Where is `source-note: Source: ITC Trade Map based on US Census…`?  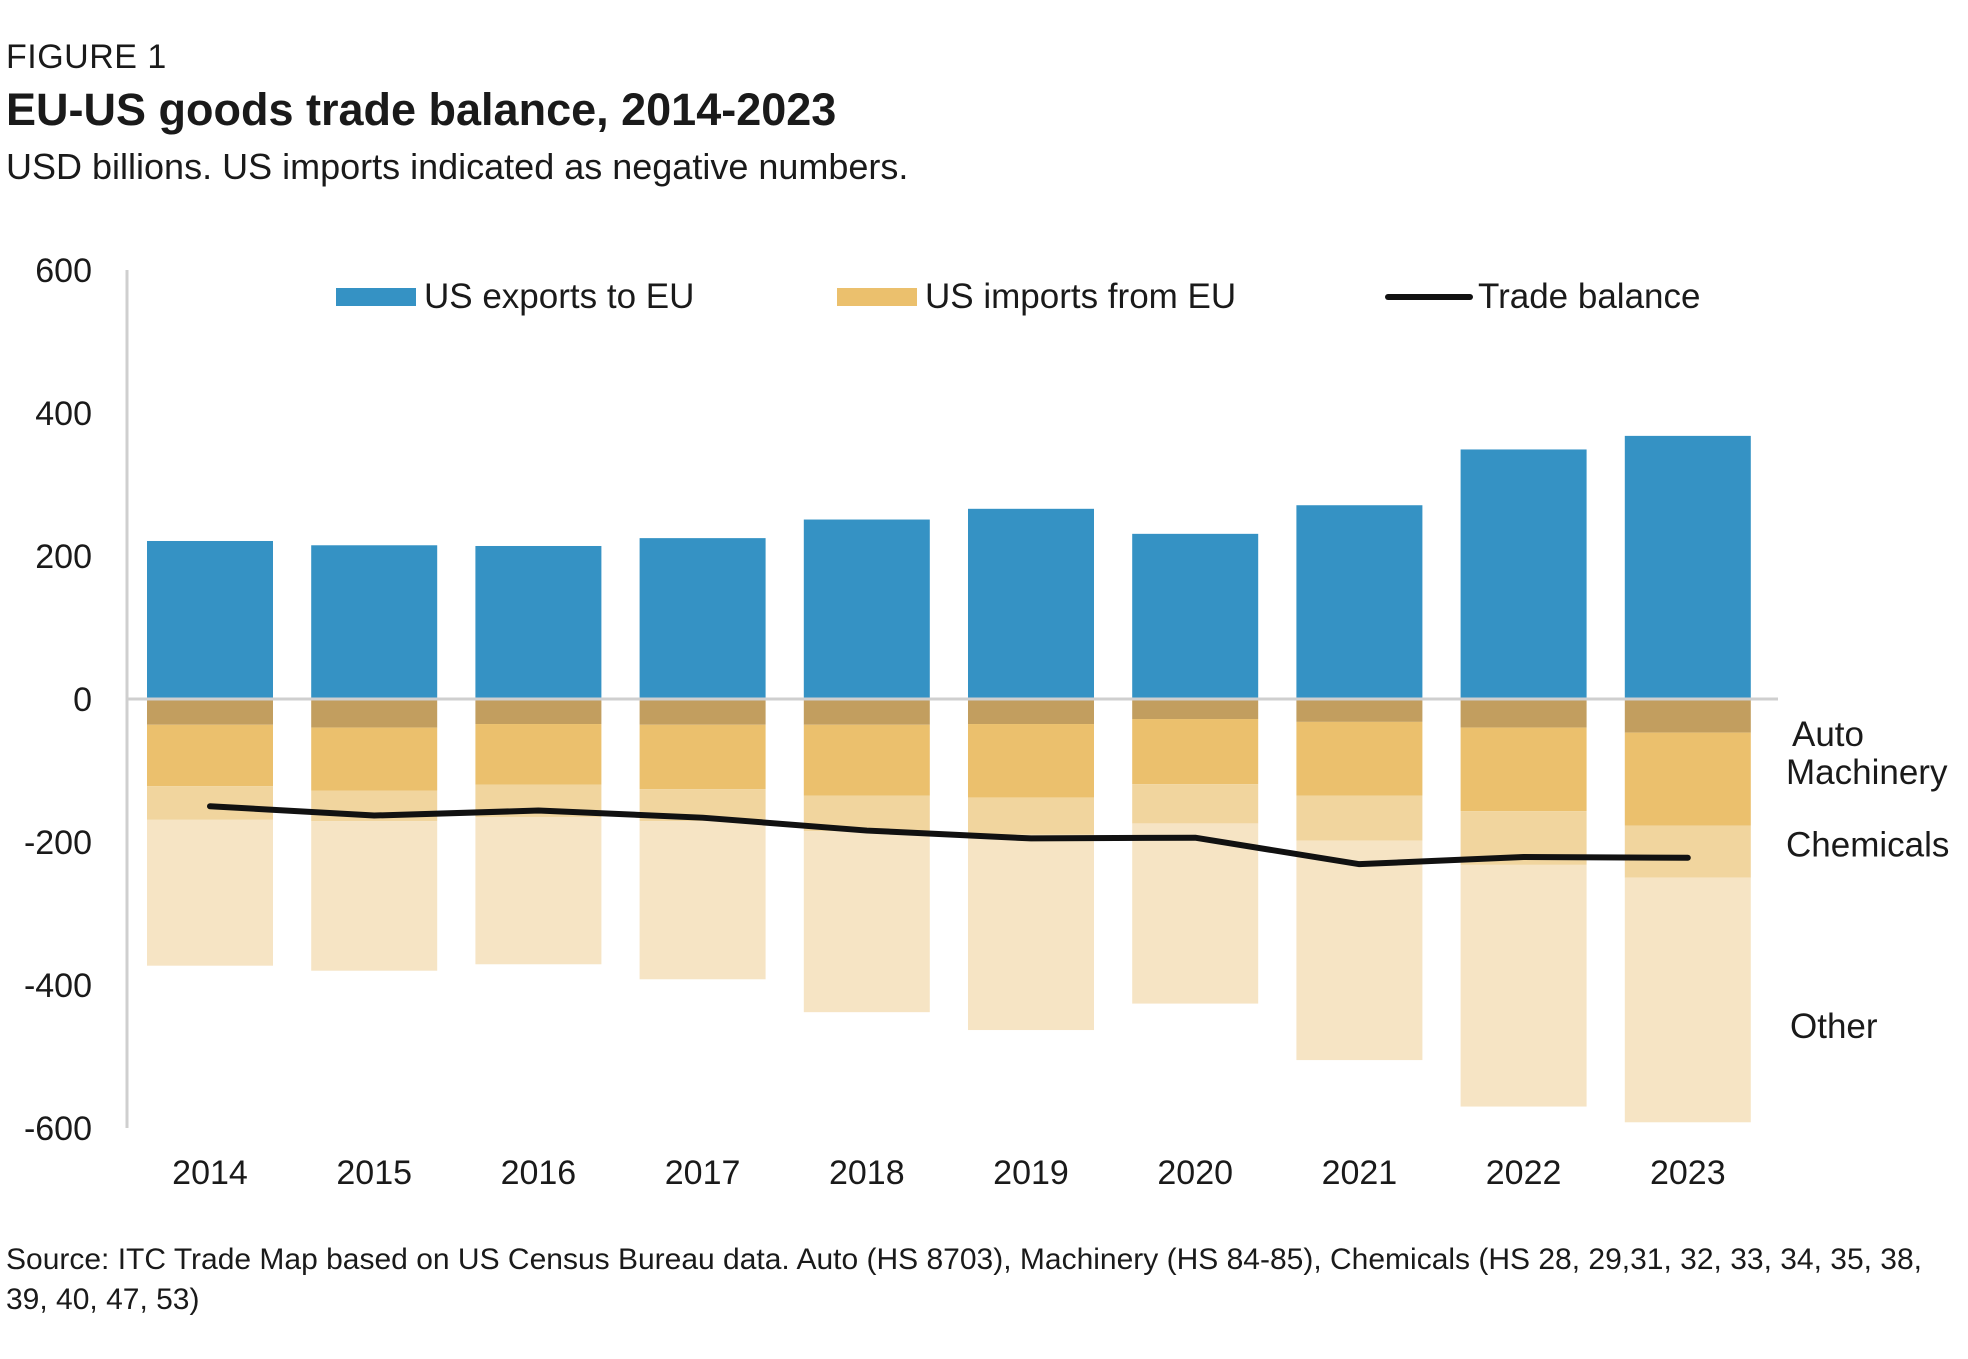
source-note: Source: ITC Trade Map based on US Census… is located at coordinates (964, 1279).